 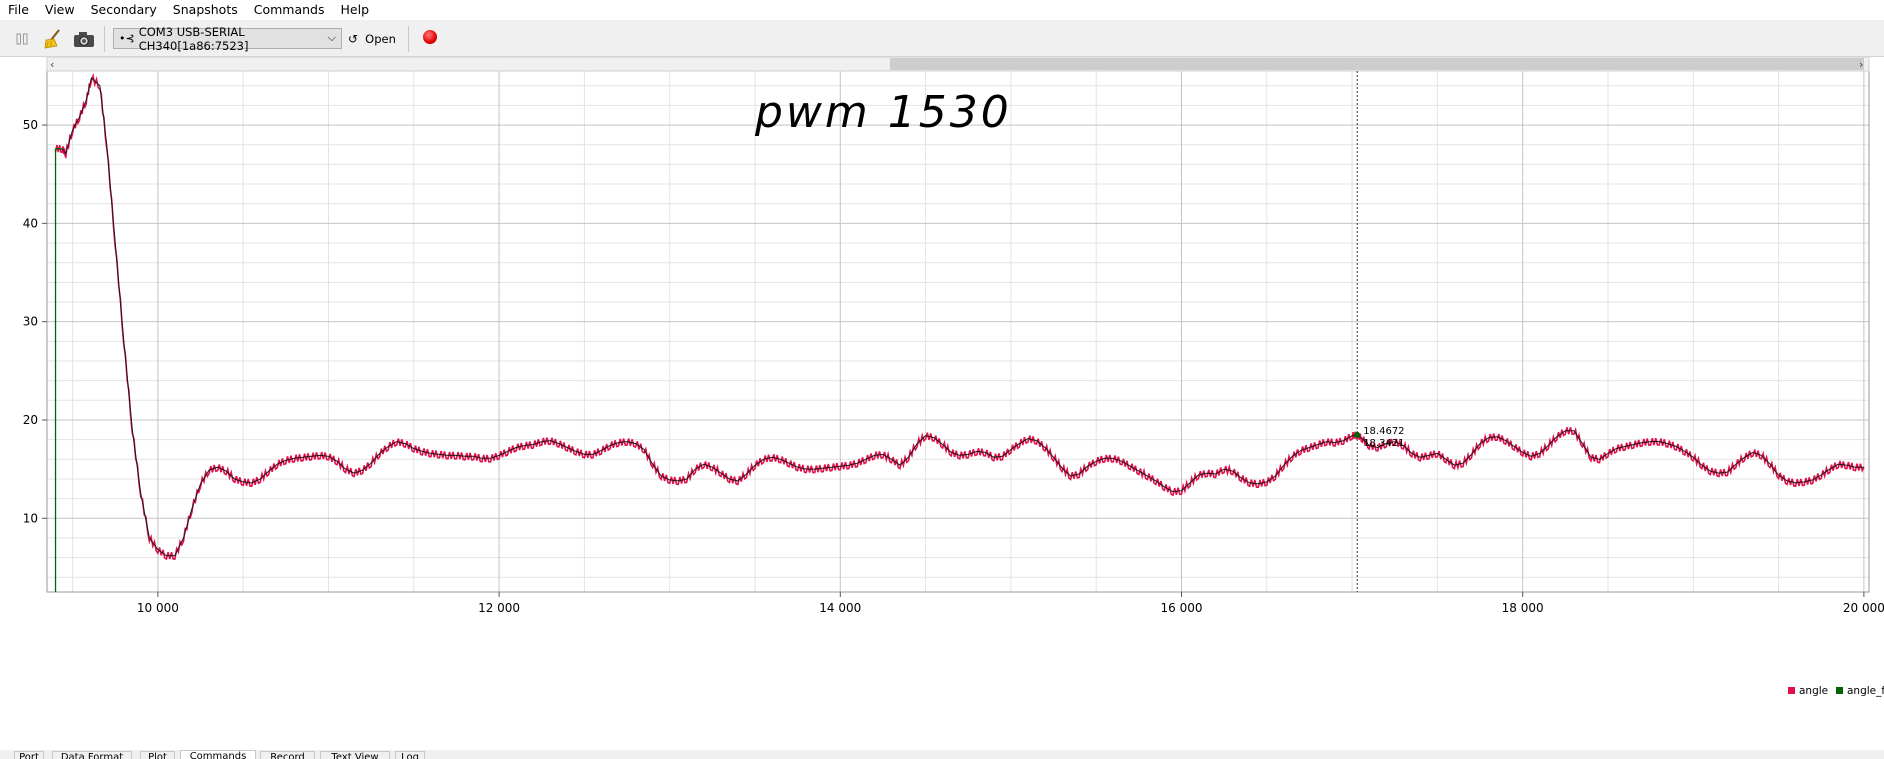 What do you see at coordinates (331, 37) in the screenshot?
I see `chevron-down-icon: ⌵` at bounding box center [331, 37].